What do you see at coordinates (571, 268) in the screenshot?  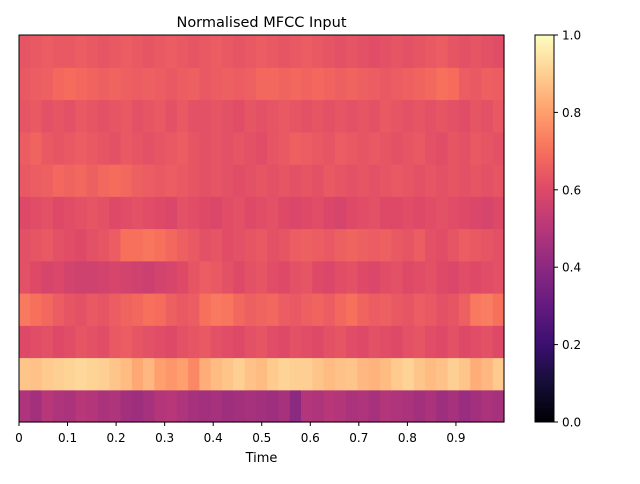 I see `colorbar-tick-label: 0.4` at bounding box center [571, 268].